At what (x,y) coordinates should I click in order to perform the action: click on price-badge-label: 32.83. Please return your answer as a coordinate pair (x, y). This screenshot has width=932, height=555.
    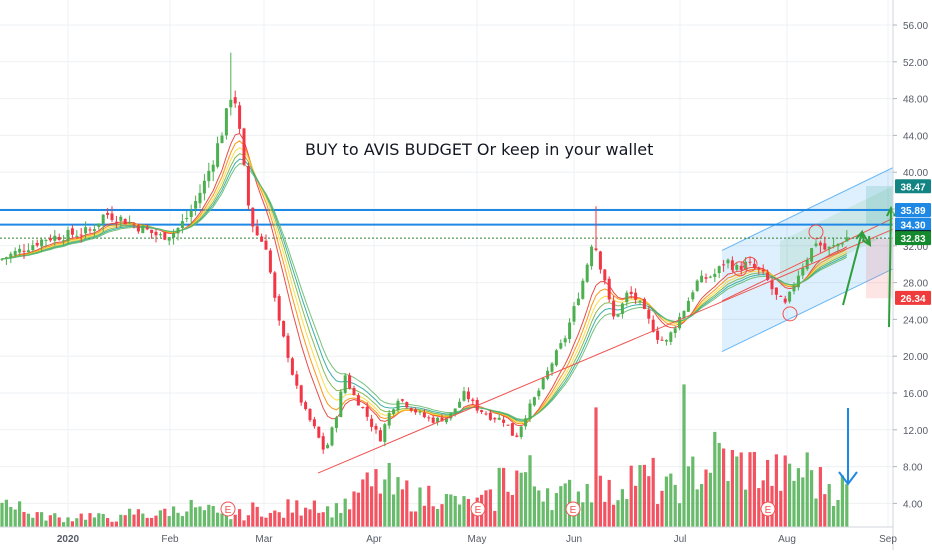
    Looking at the image, I should click on (912, 239).